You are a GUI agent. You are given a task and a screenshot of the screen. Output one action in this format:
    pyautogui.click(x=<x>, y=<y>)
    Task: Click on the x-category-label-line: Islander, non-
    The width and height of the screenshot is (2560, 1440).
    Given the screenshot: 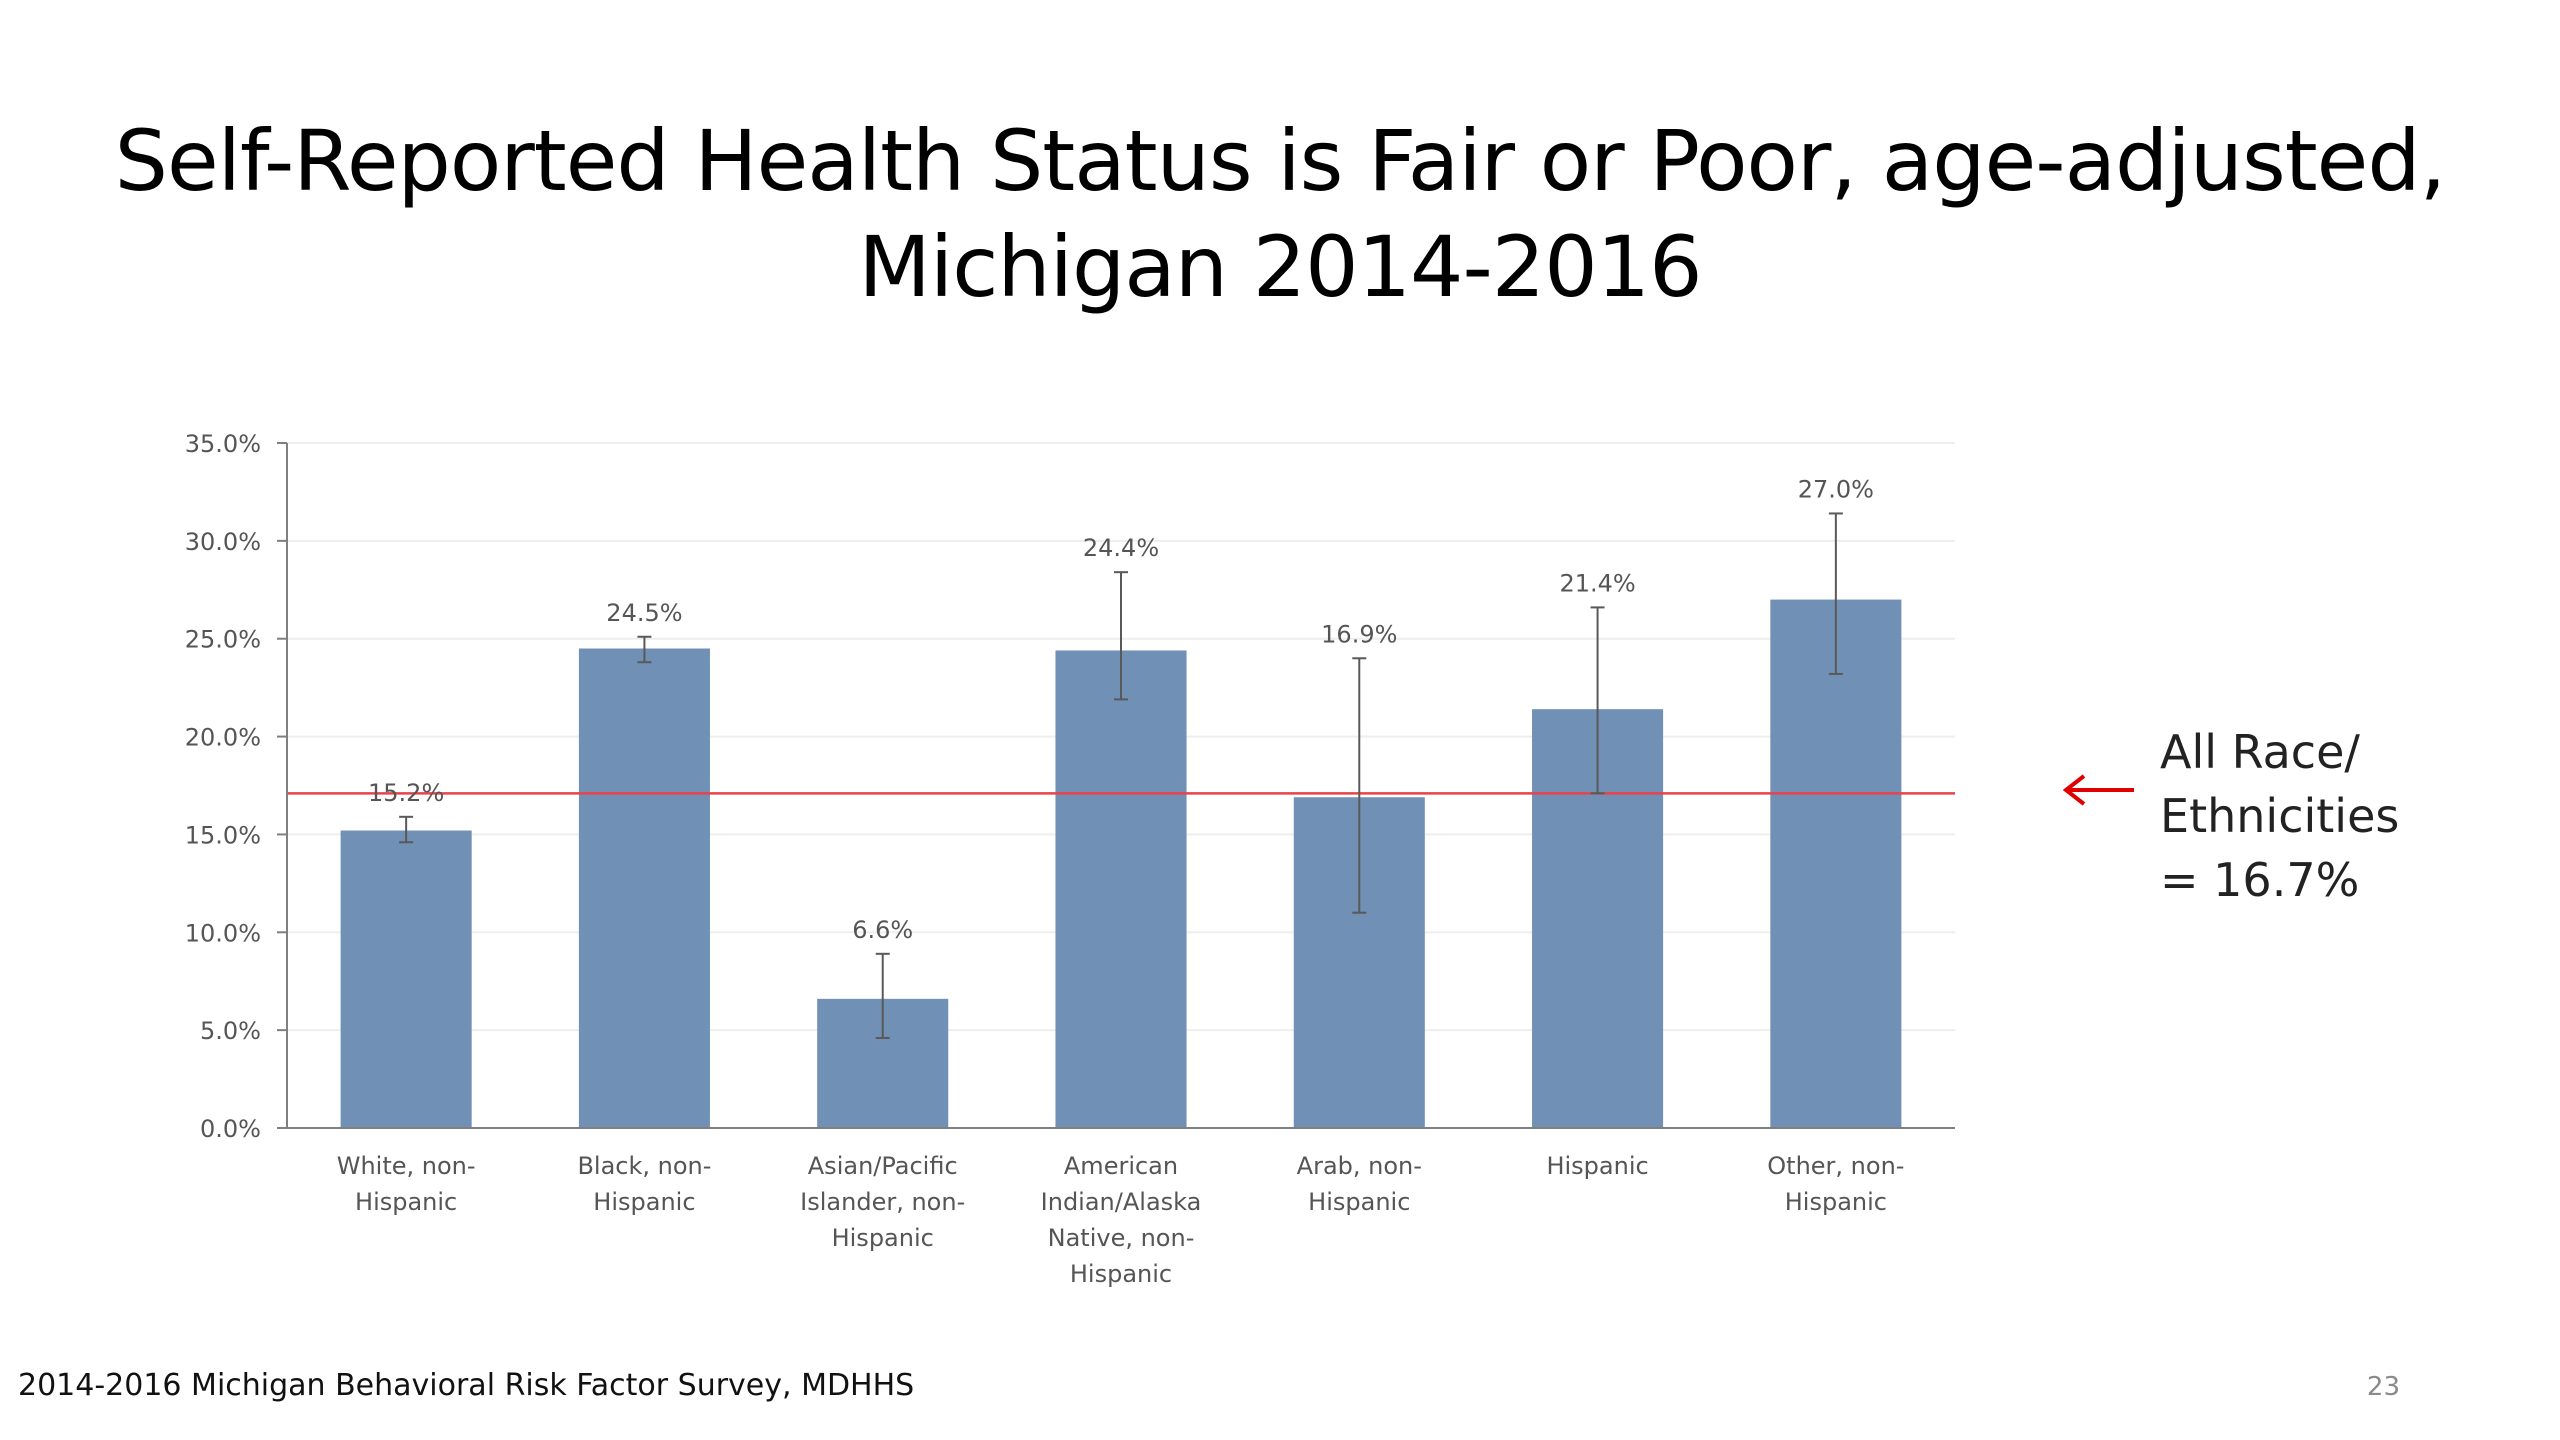 What is the action you would take?
    pyautogui.click(x=882, y=1202)
    